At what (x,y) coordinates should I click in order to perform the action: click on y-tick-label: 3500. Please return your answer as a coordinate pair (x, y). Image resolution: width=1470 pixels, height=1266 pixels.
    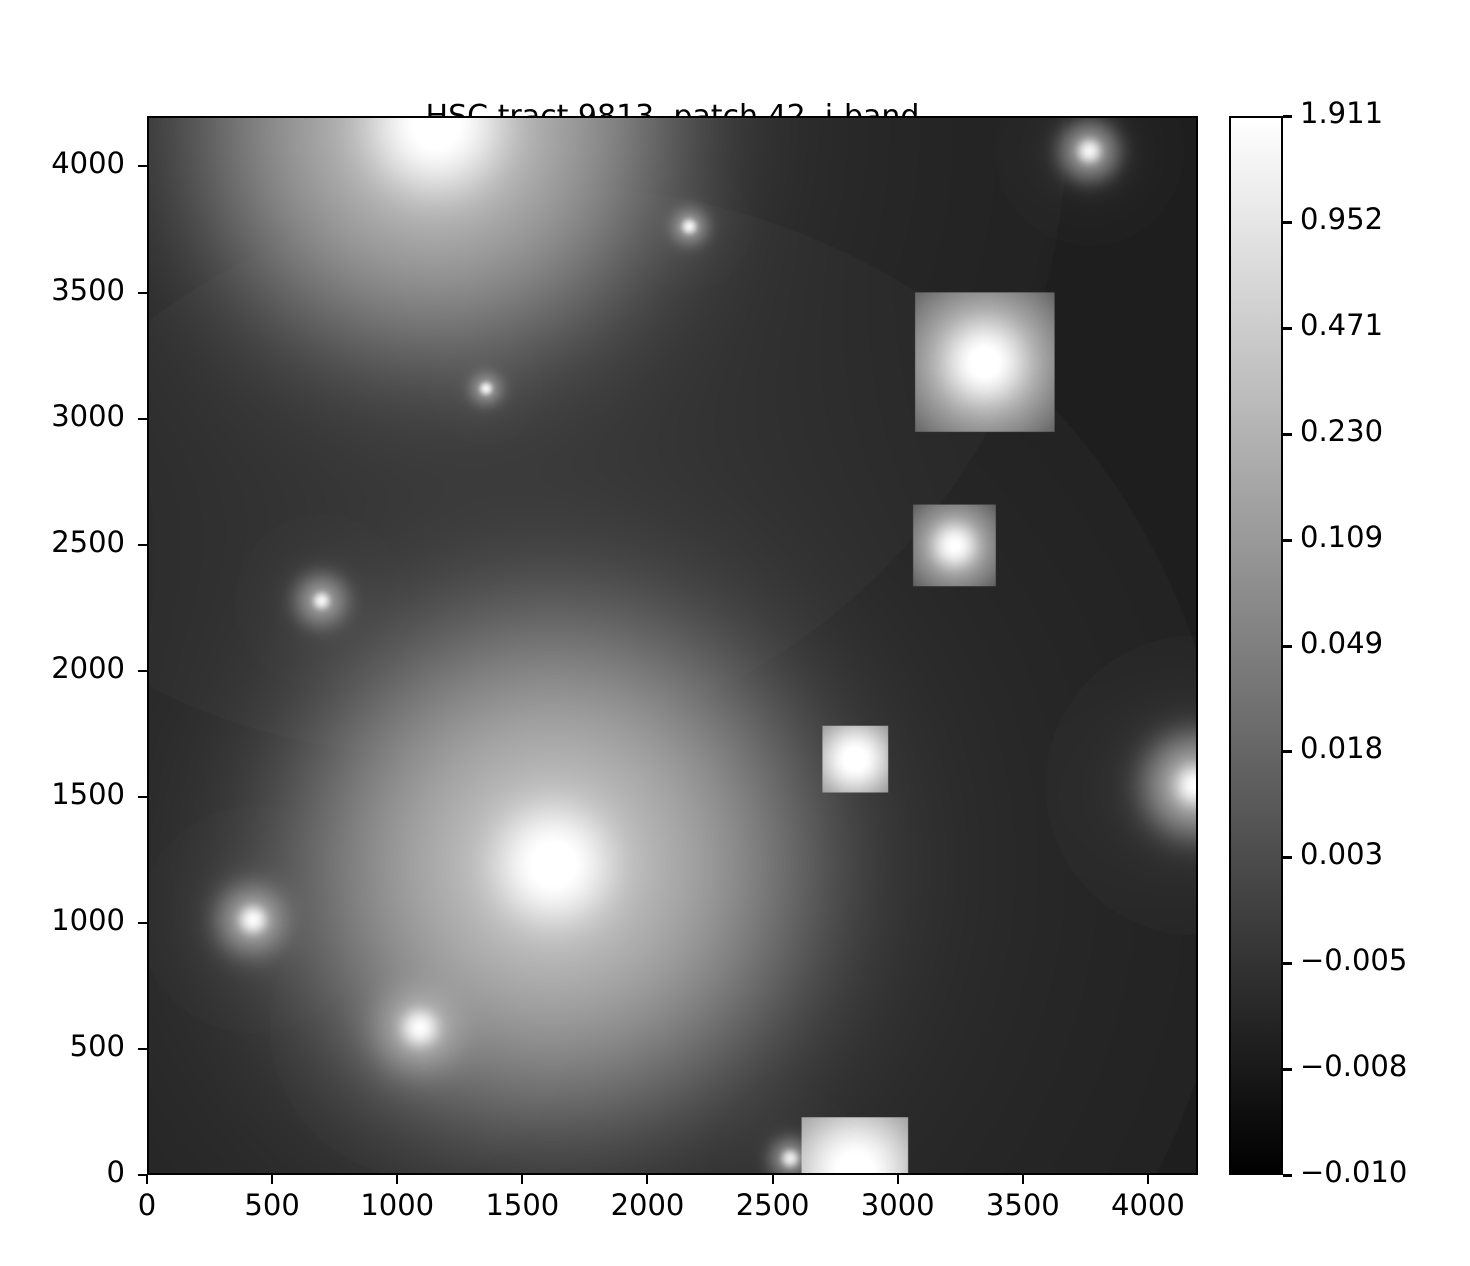
    Looking at the image, I should click on (88, 289).